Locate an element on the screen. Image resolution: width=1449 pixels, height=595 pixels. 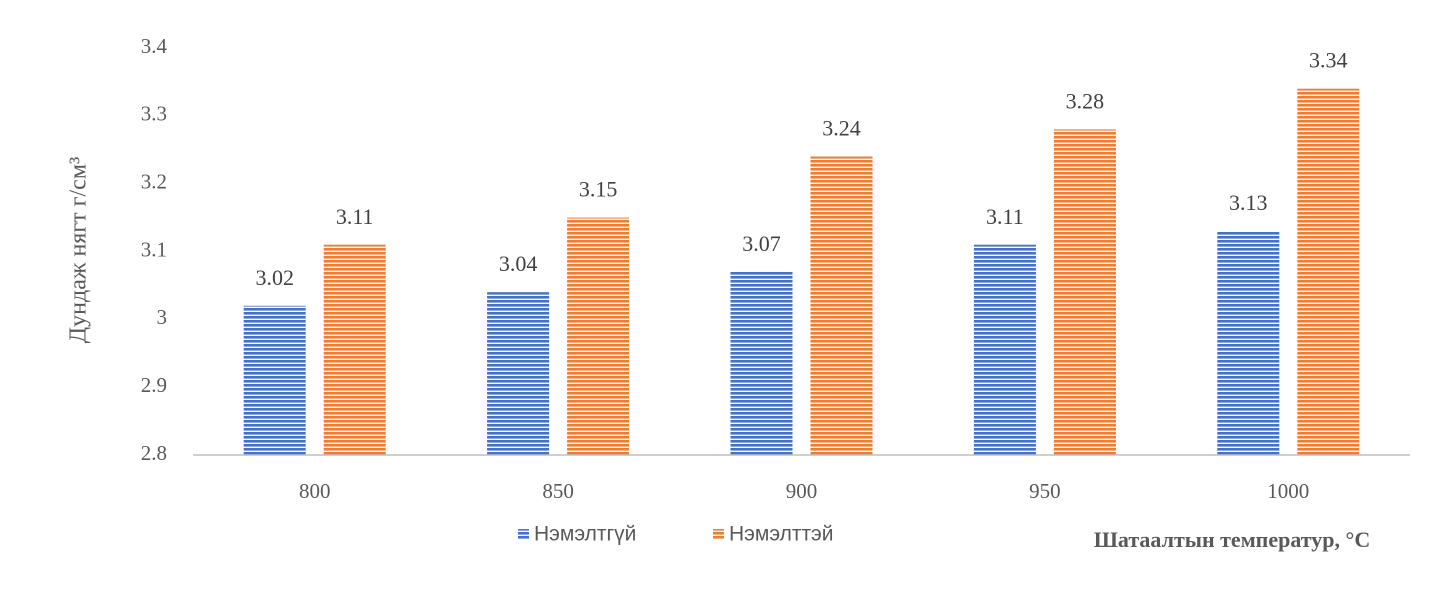
y-tick-label: 3.1 is located at coordinates (154, 249).